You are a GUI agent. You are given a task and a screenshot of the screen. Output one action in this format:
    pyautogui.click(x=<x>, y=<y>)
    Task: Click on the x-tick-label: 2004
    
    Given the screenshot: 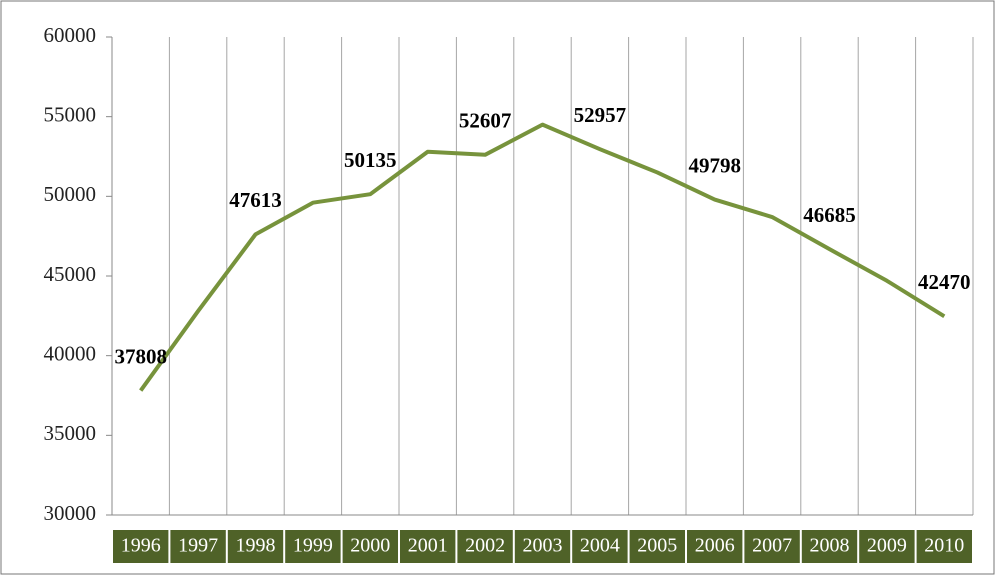 What is the action you would take?
    pyautogui.click(x=600, y=546)
    